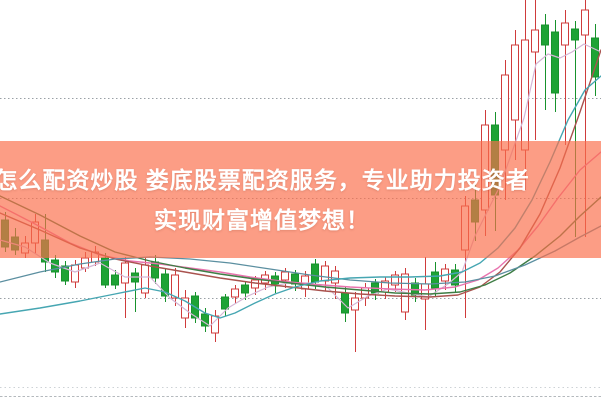 This screenshot has height=400, width=601. Describe the element at coordinates (265, 179) in the screenshot. I see `promo-banner-line-1: 怎么配资炒股 娄底股票配资服务，专业助力投资者` at that location.